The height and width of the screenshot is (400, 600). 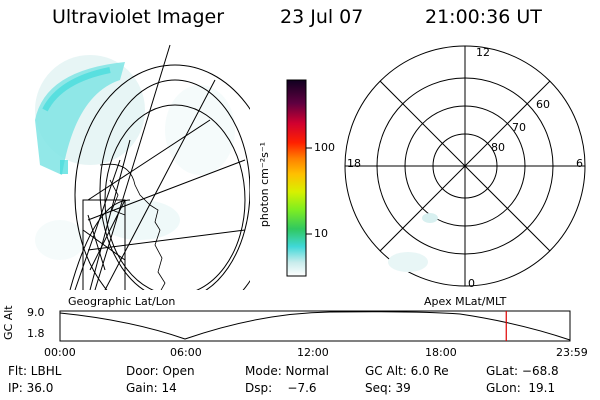 I want to click on time-tick-1200: 12:00, so click(x=313, y=352).